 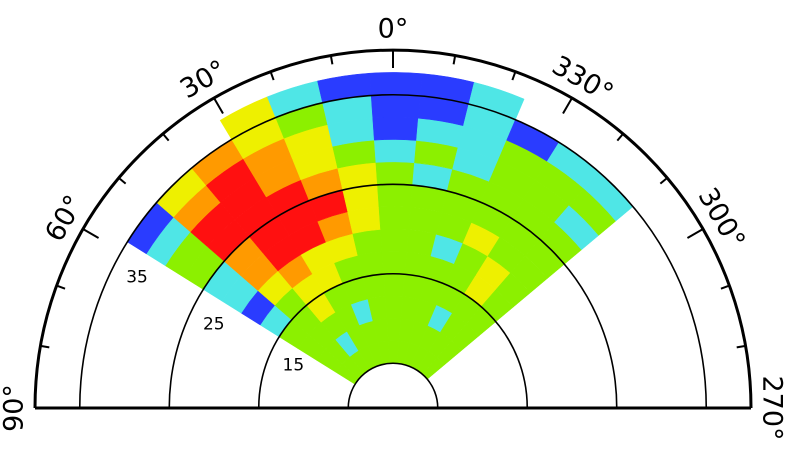 What do you see at coordinates (721, 219) in the screenshot?
I see `theta-tick-label: 300°` at bounding box center [721, 219].